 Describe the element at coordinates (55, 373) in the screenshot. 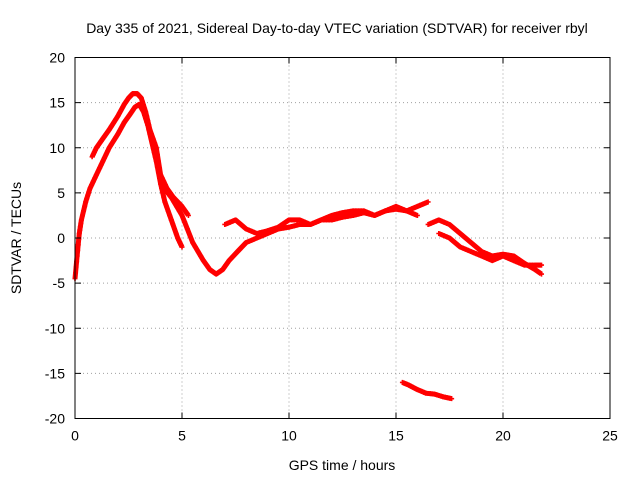

I see `y-tick-label: -15` at that location.